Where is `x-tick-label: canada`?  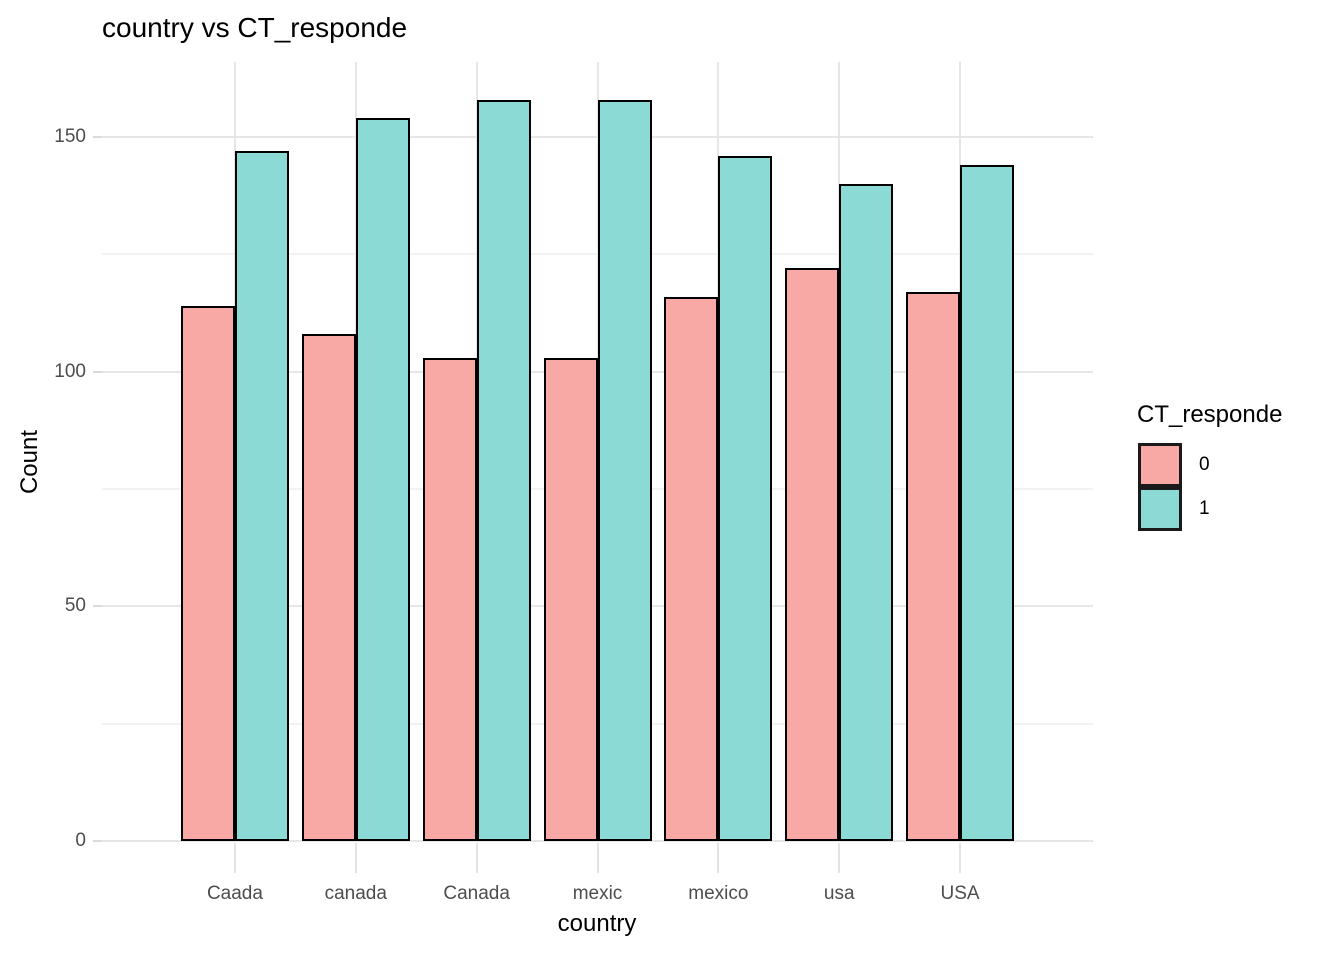 x-tick-label: canada is located at coordinates (355, 893).